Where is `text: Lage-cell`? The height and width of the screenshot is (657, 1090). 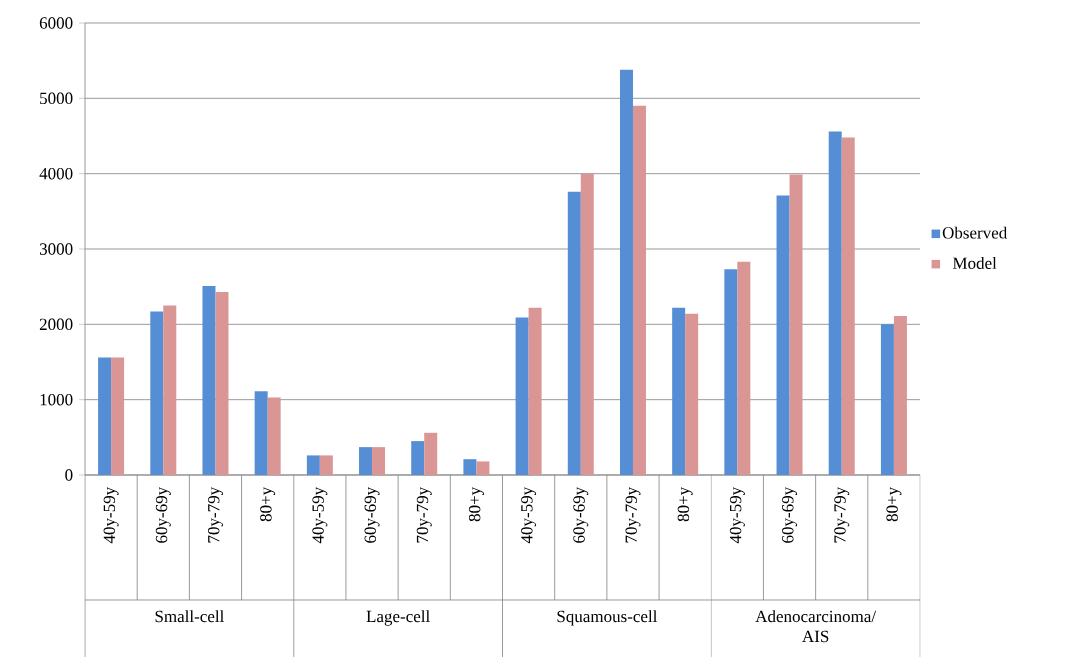 text: Lage-cell is located at coordinates (398, 618).